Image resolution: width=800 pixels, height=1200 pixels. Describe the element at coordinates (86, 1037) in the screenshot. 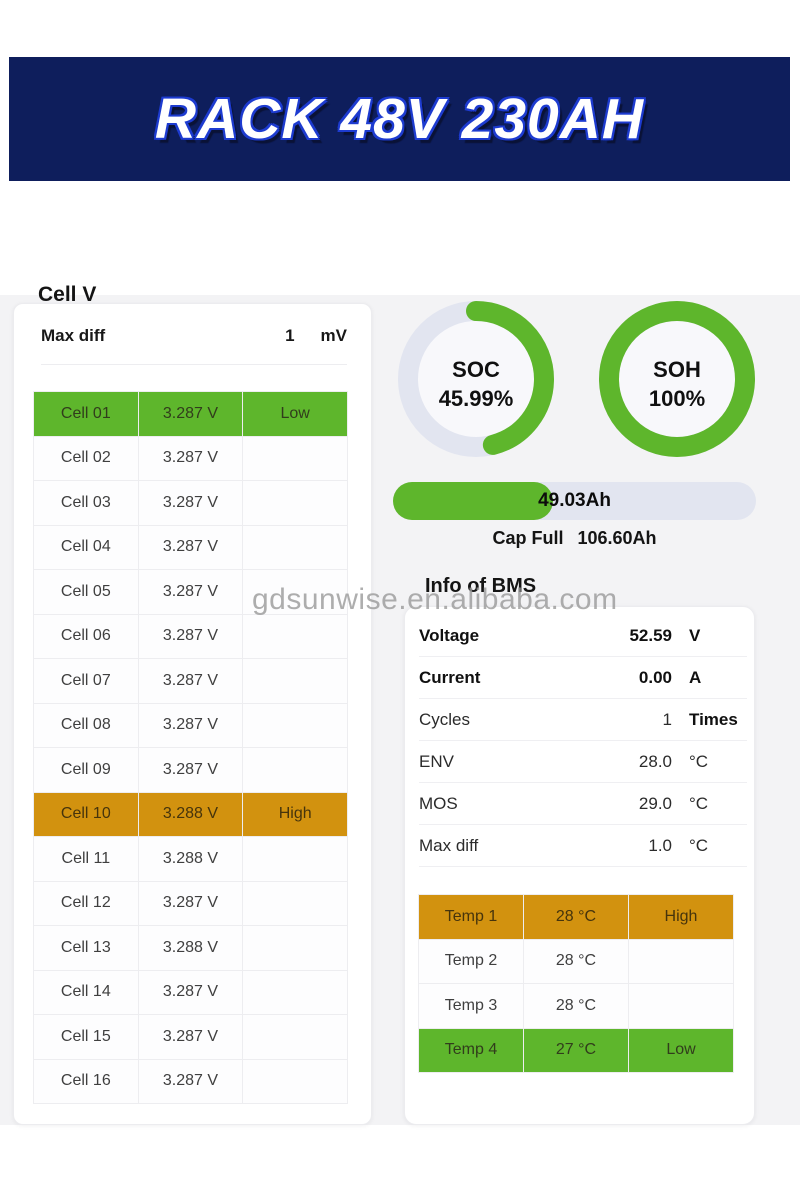

I see `cell-name: Cell 15` at that location.